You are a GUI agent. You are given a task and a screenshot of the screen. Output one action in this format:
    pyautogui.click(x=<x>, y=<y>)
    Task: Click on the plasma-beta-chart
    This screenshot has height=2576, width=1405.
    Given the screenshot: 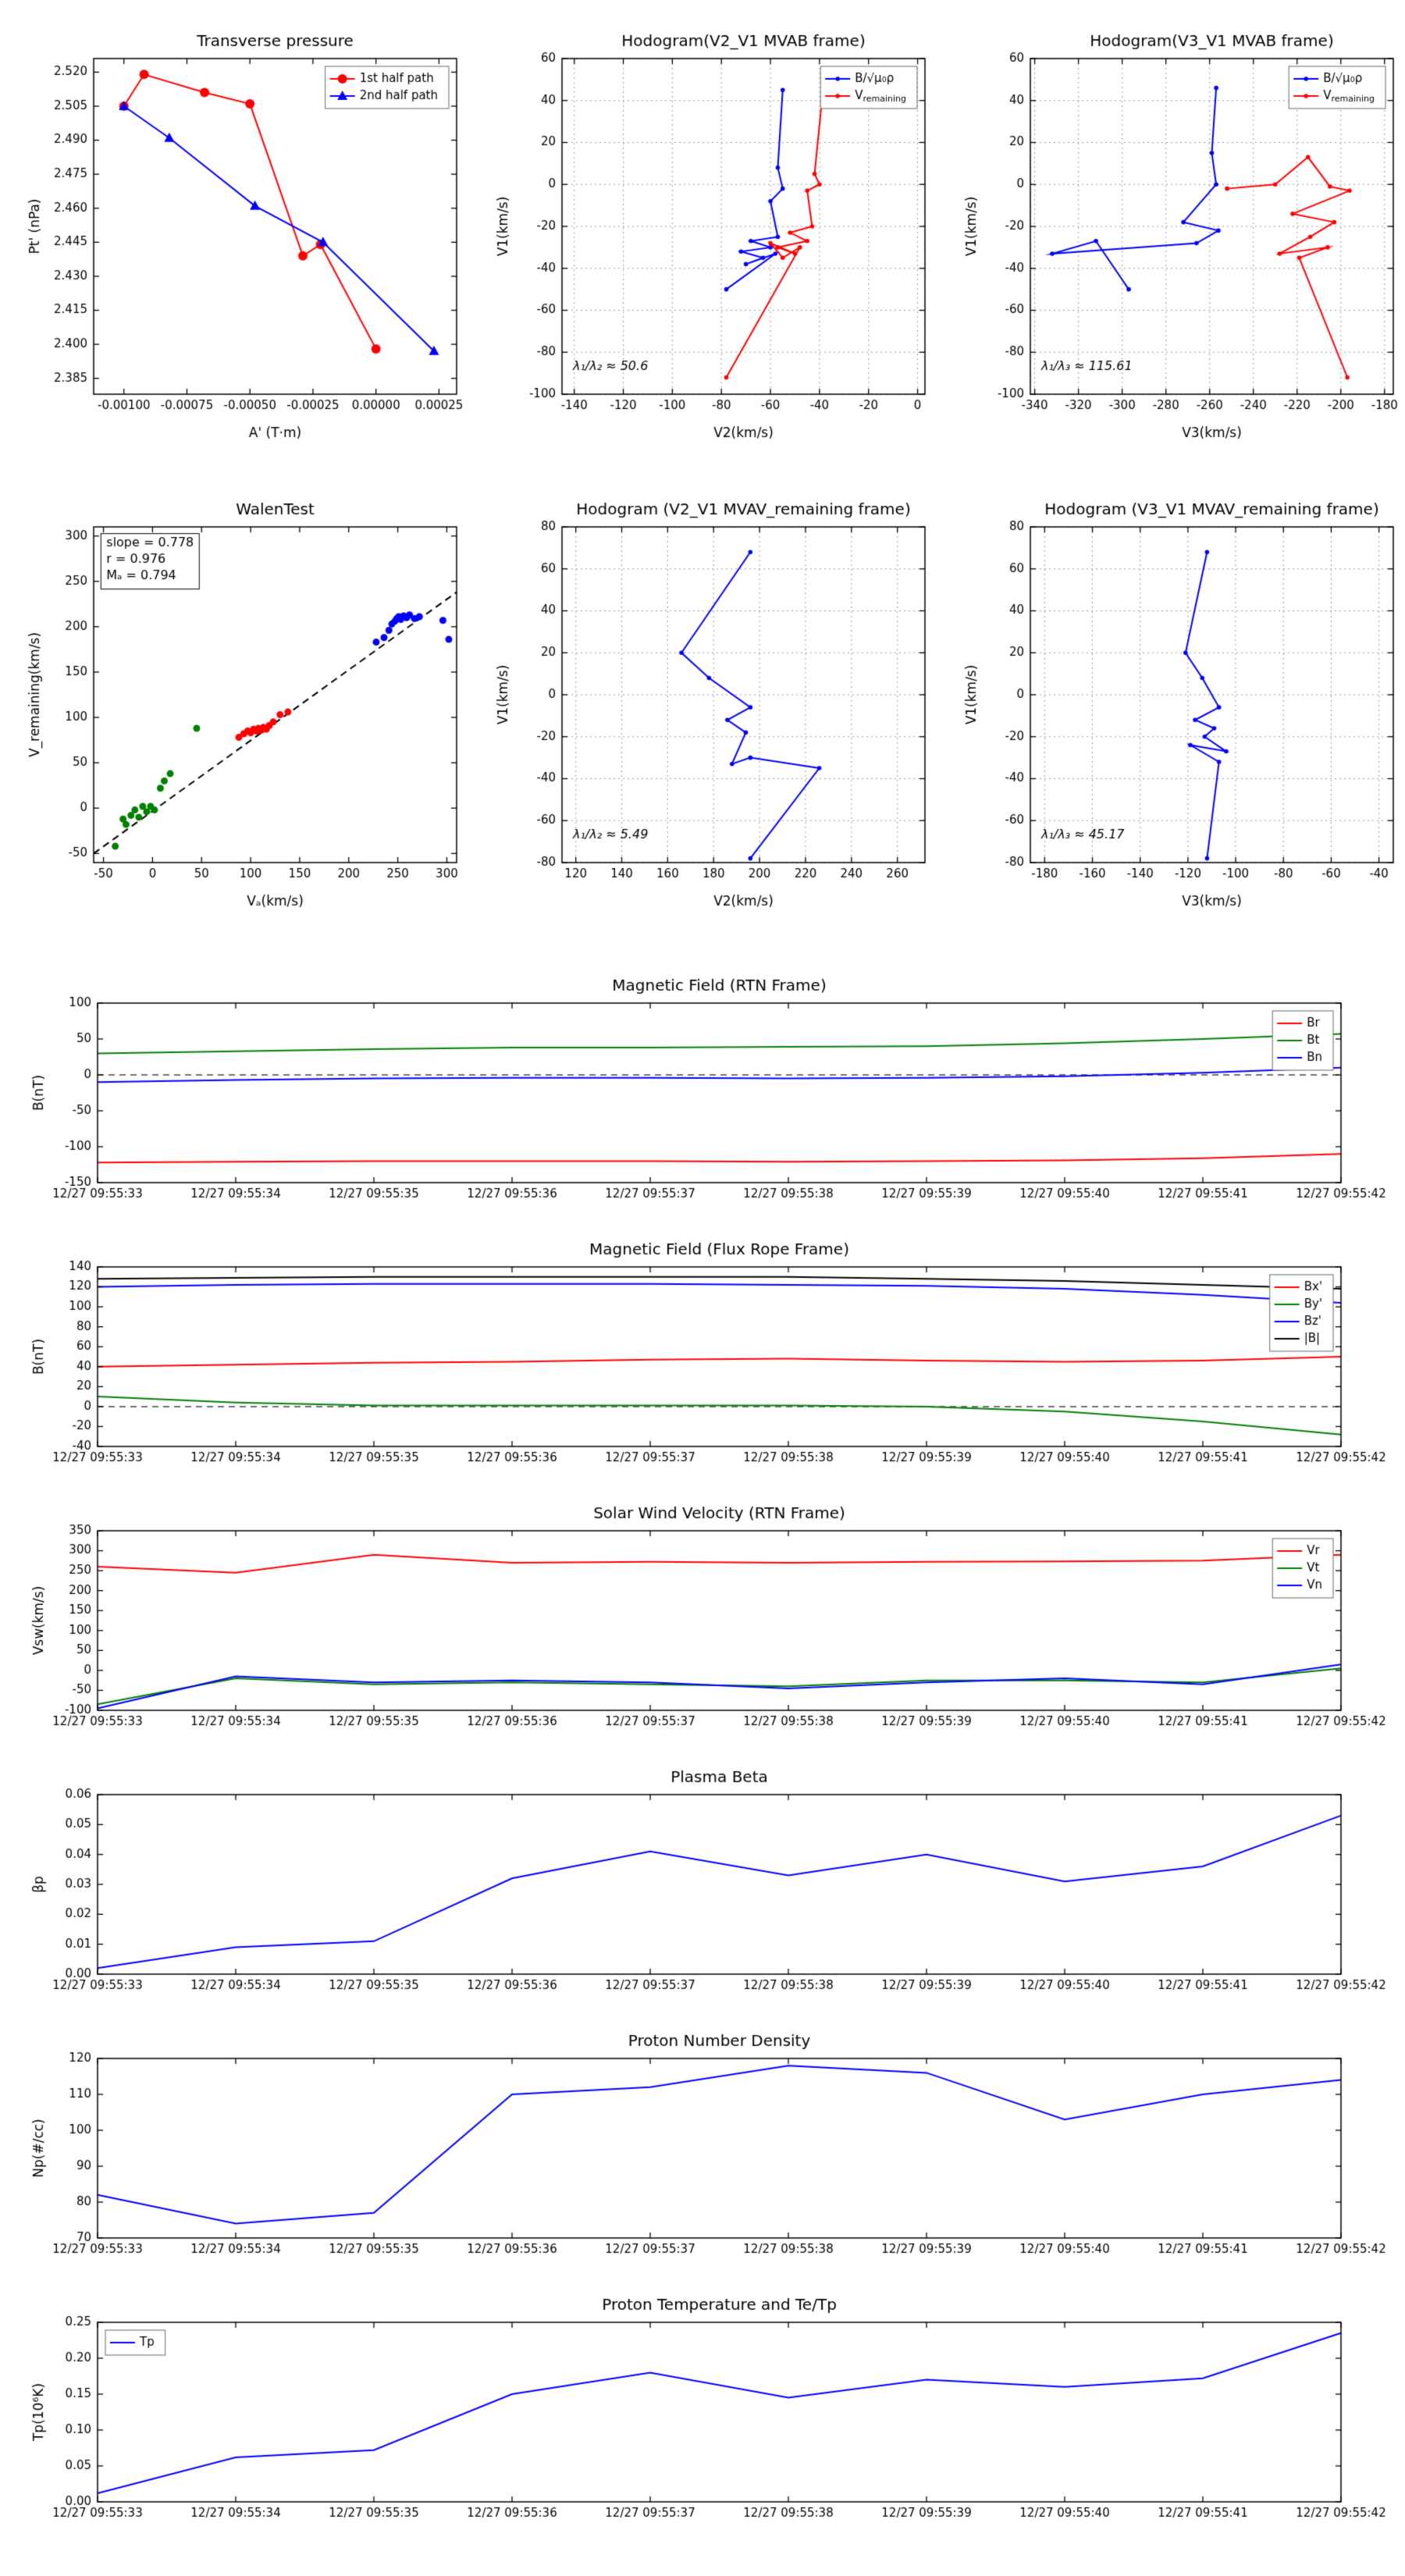 What is the action you would take?
    pyautogui.click(x=703, y=1888)
    